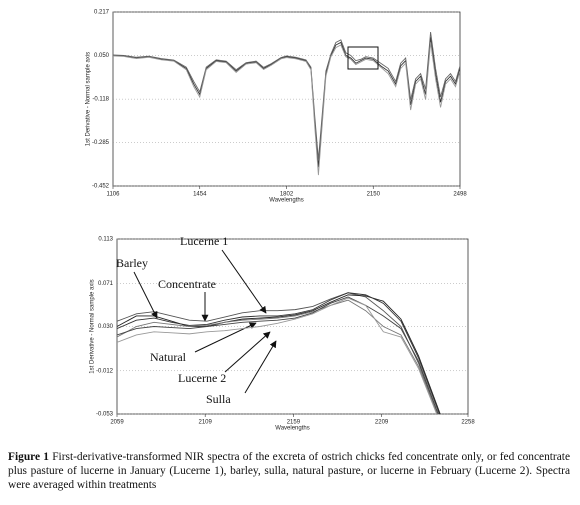  I want to click on series-annotation: Lucerne 2, so click(202, 378).